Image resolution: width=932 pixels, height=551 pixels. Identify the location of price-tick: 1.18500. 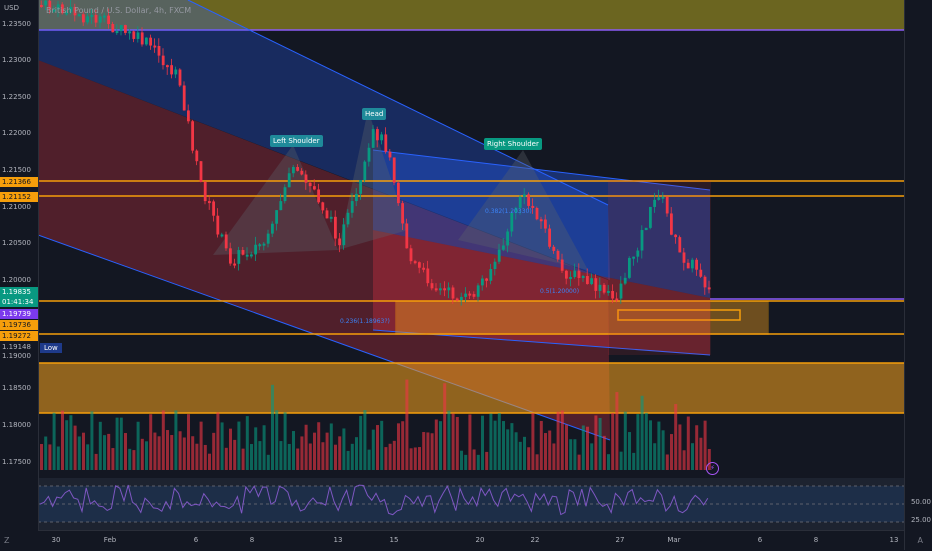
(16, 388).